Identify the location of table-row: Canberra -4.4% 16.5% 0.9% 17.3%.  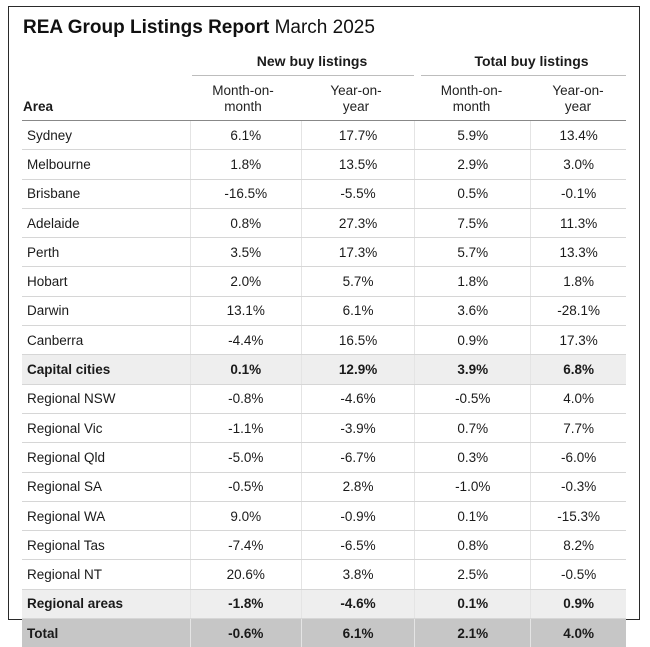
(324, 340).